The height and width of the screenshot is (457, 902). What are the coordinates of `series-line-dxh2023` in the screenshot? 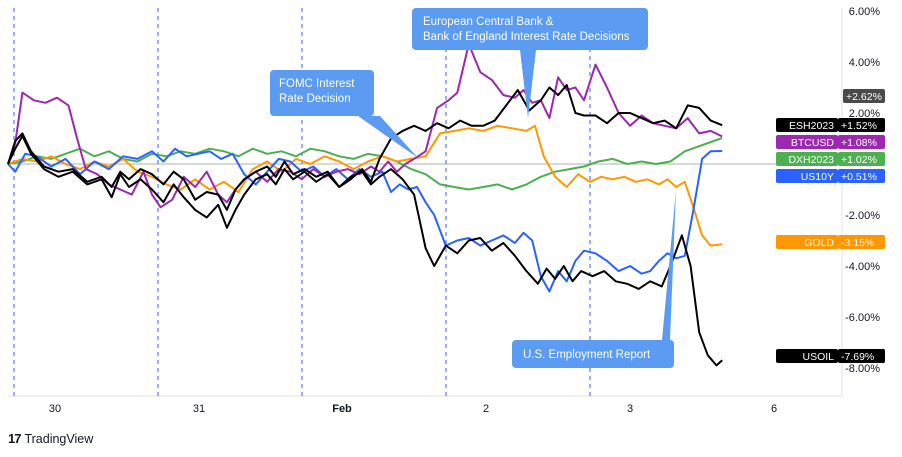 It's located at (365, 164).